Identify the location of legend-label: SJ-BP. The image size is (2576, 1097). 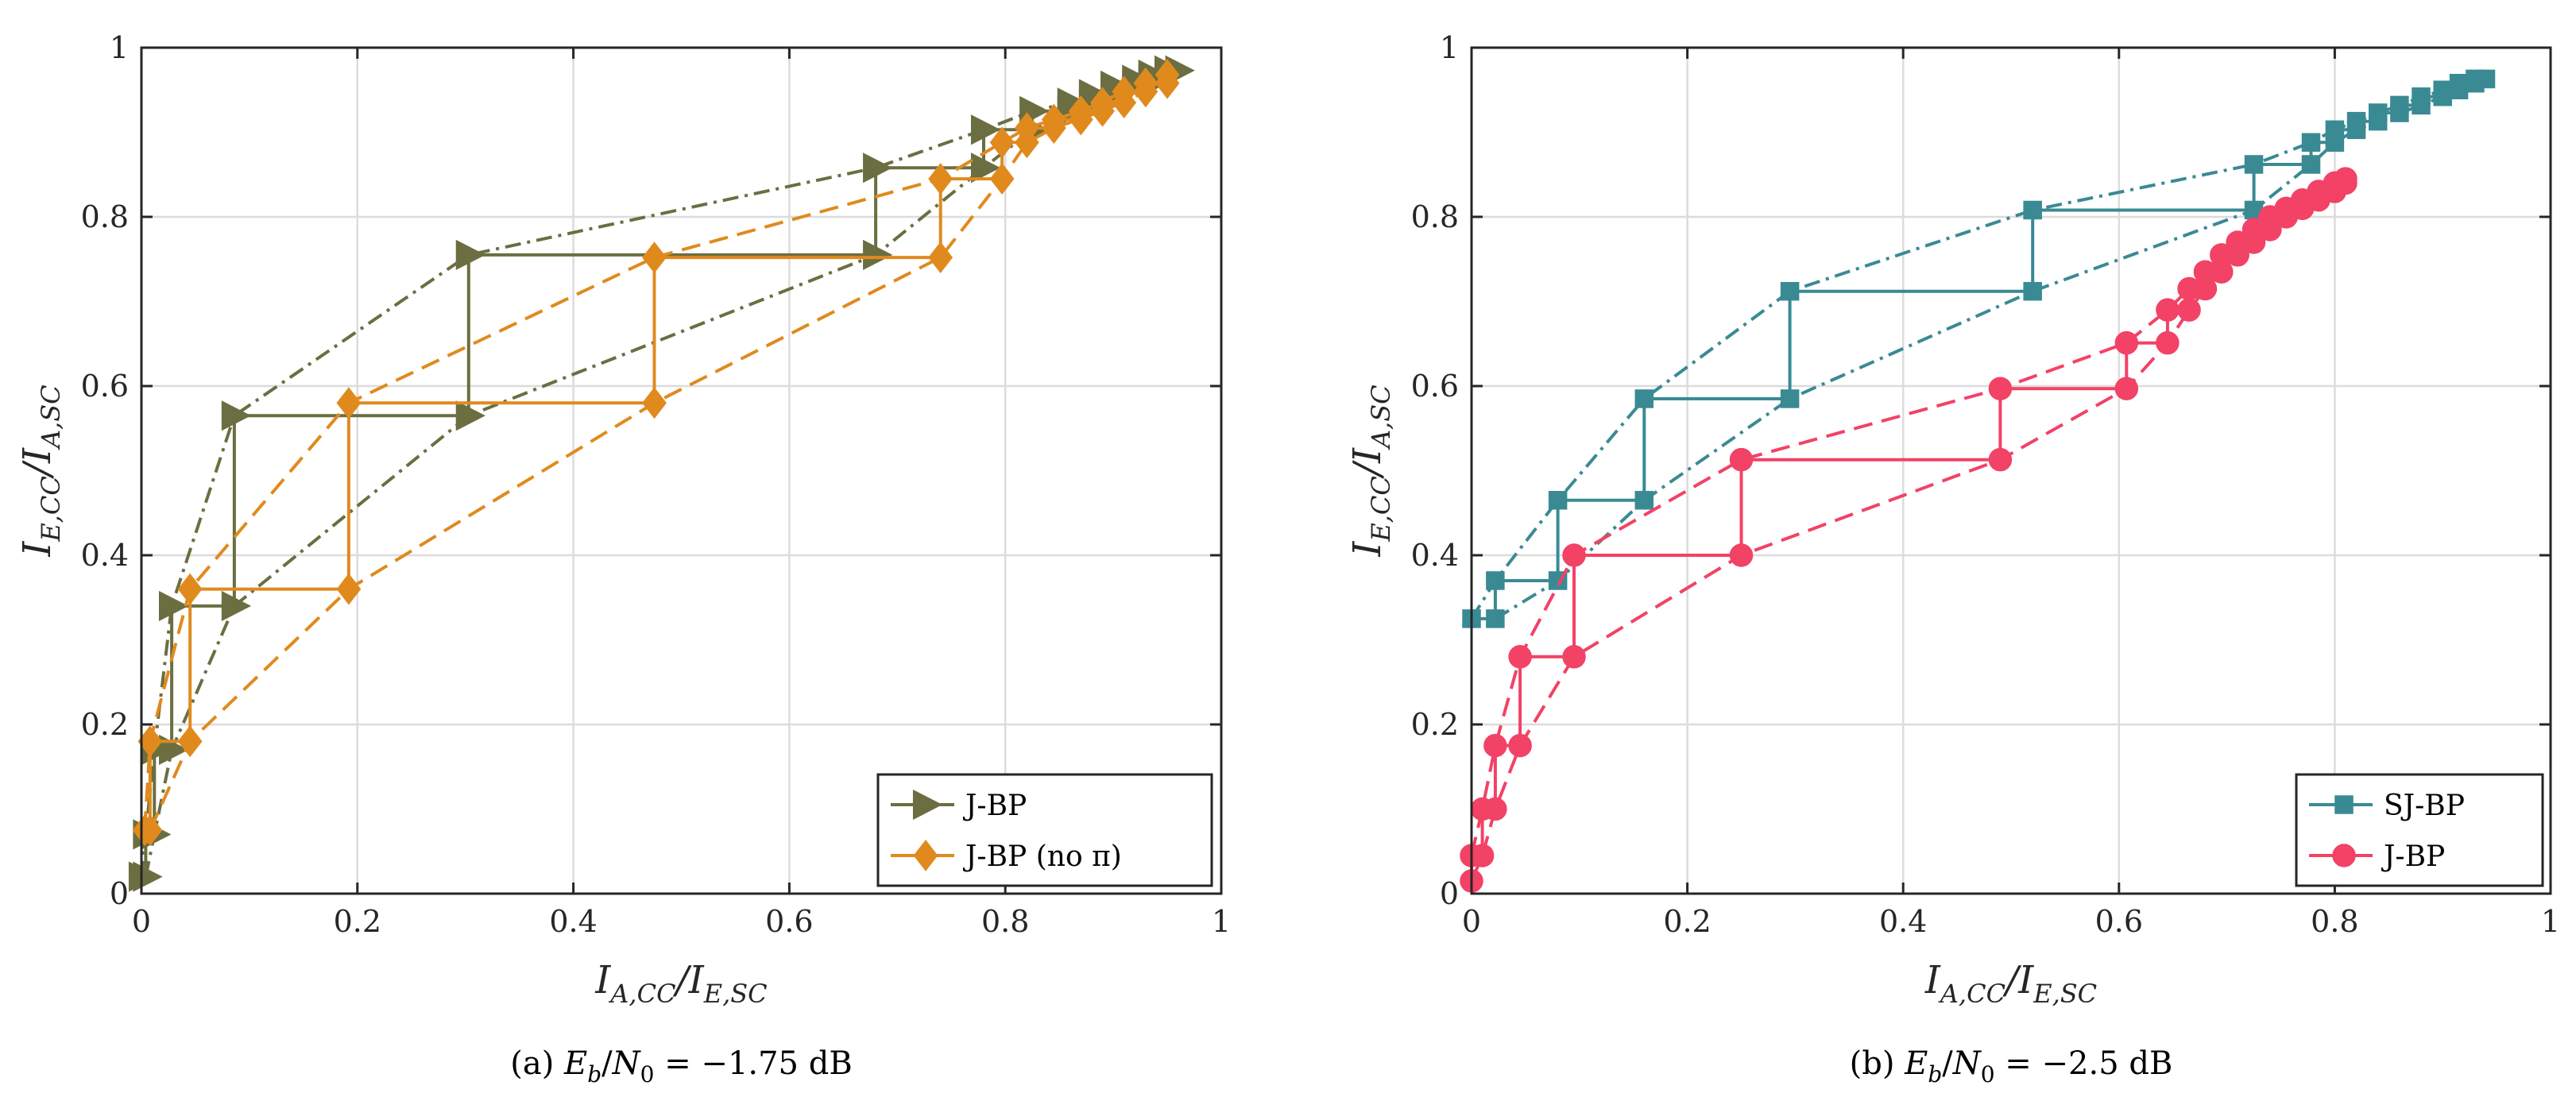
(2424, 806).